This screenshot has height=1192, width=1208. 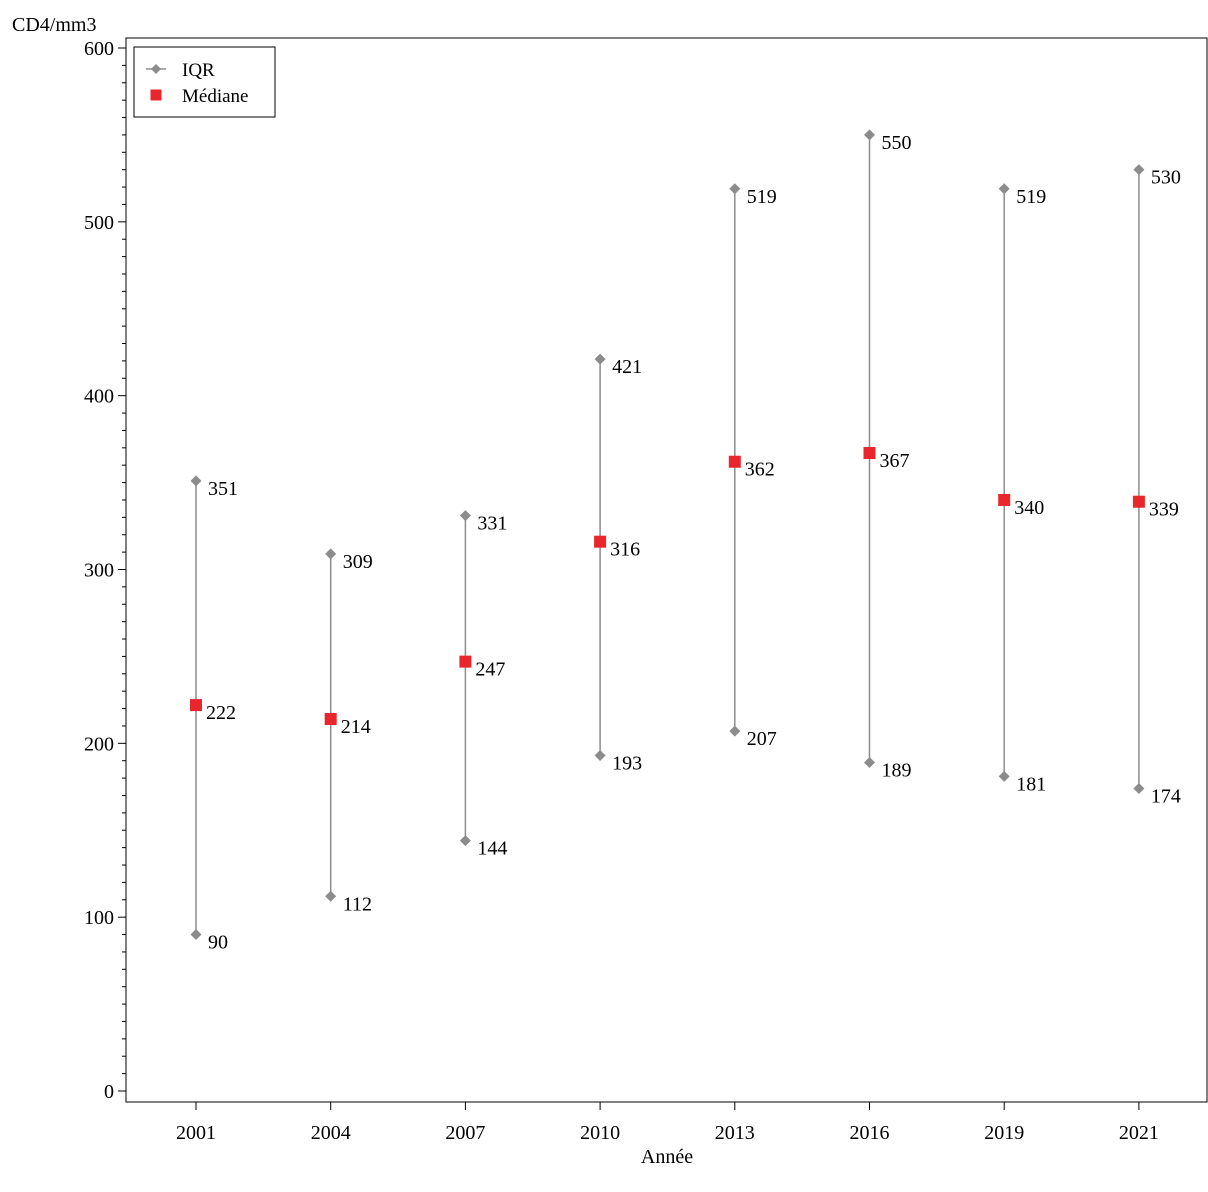 What do you see at coordinates (897, 770) in the screenshot?
I see `q1-data-label: 189` at bounding box center [897, 770].